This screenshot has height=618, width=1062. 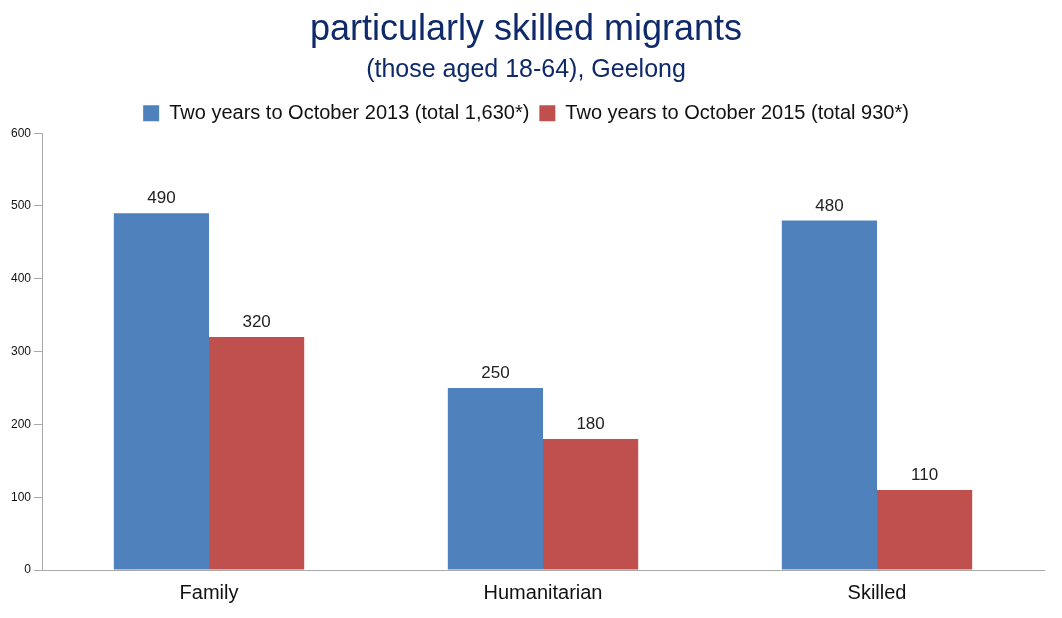 What do you see at coordinates (349, 111) in the screenshot?
I see `legend-label: Two years to October 2013 (total 1,630*)` at bounding box center [349, 111].